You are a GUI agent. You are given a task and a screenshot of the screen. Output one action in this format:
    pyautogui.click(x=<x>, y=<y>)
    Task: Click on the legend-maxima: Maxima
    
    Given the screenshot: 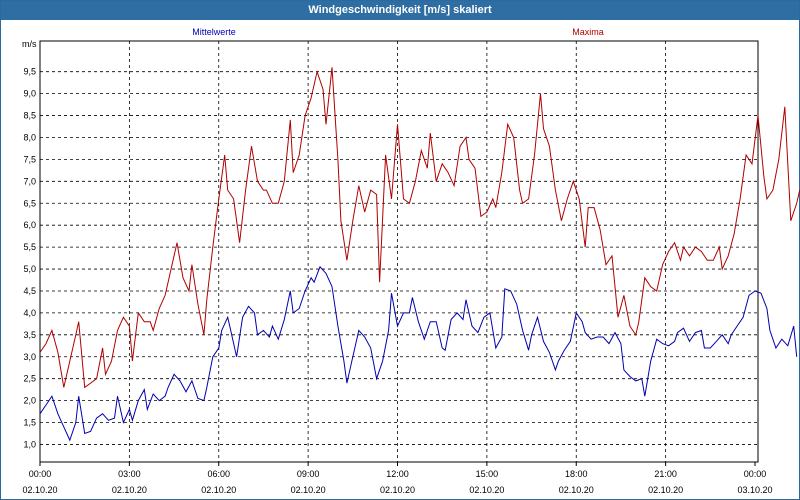 What is the action you would take?
    pyautogui.click(x=588, y=32)
    